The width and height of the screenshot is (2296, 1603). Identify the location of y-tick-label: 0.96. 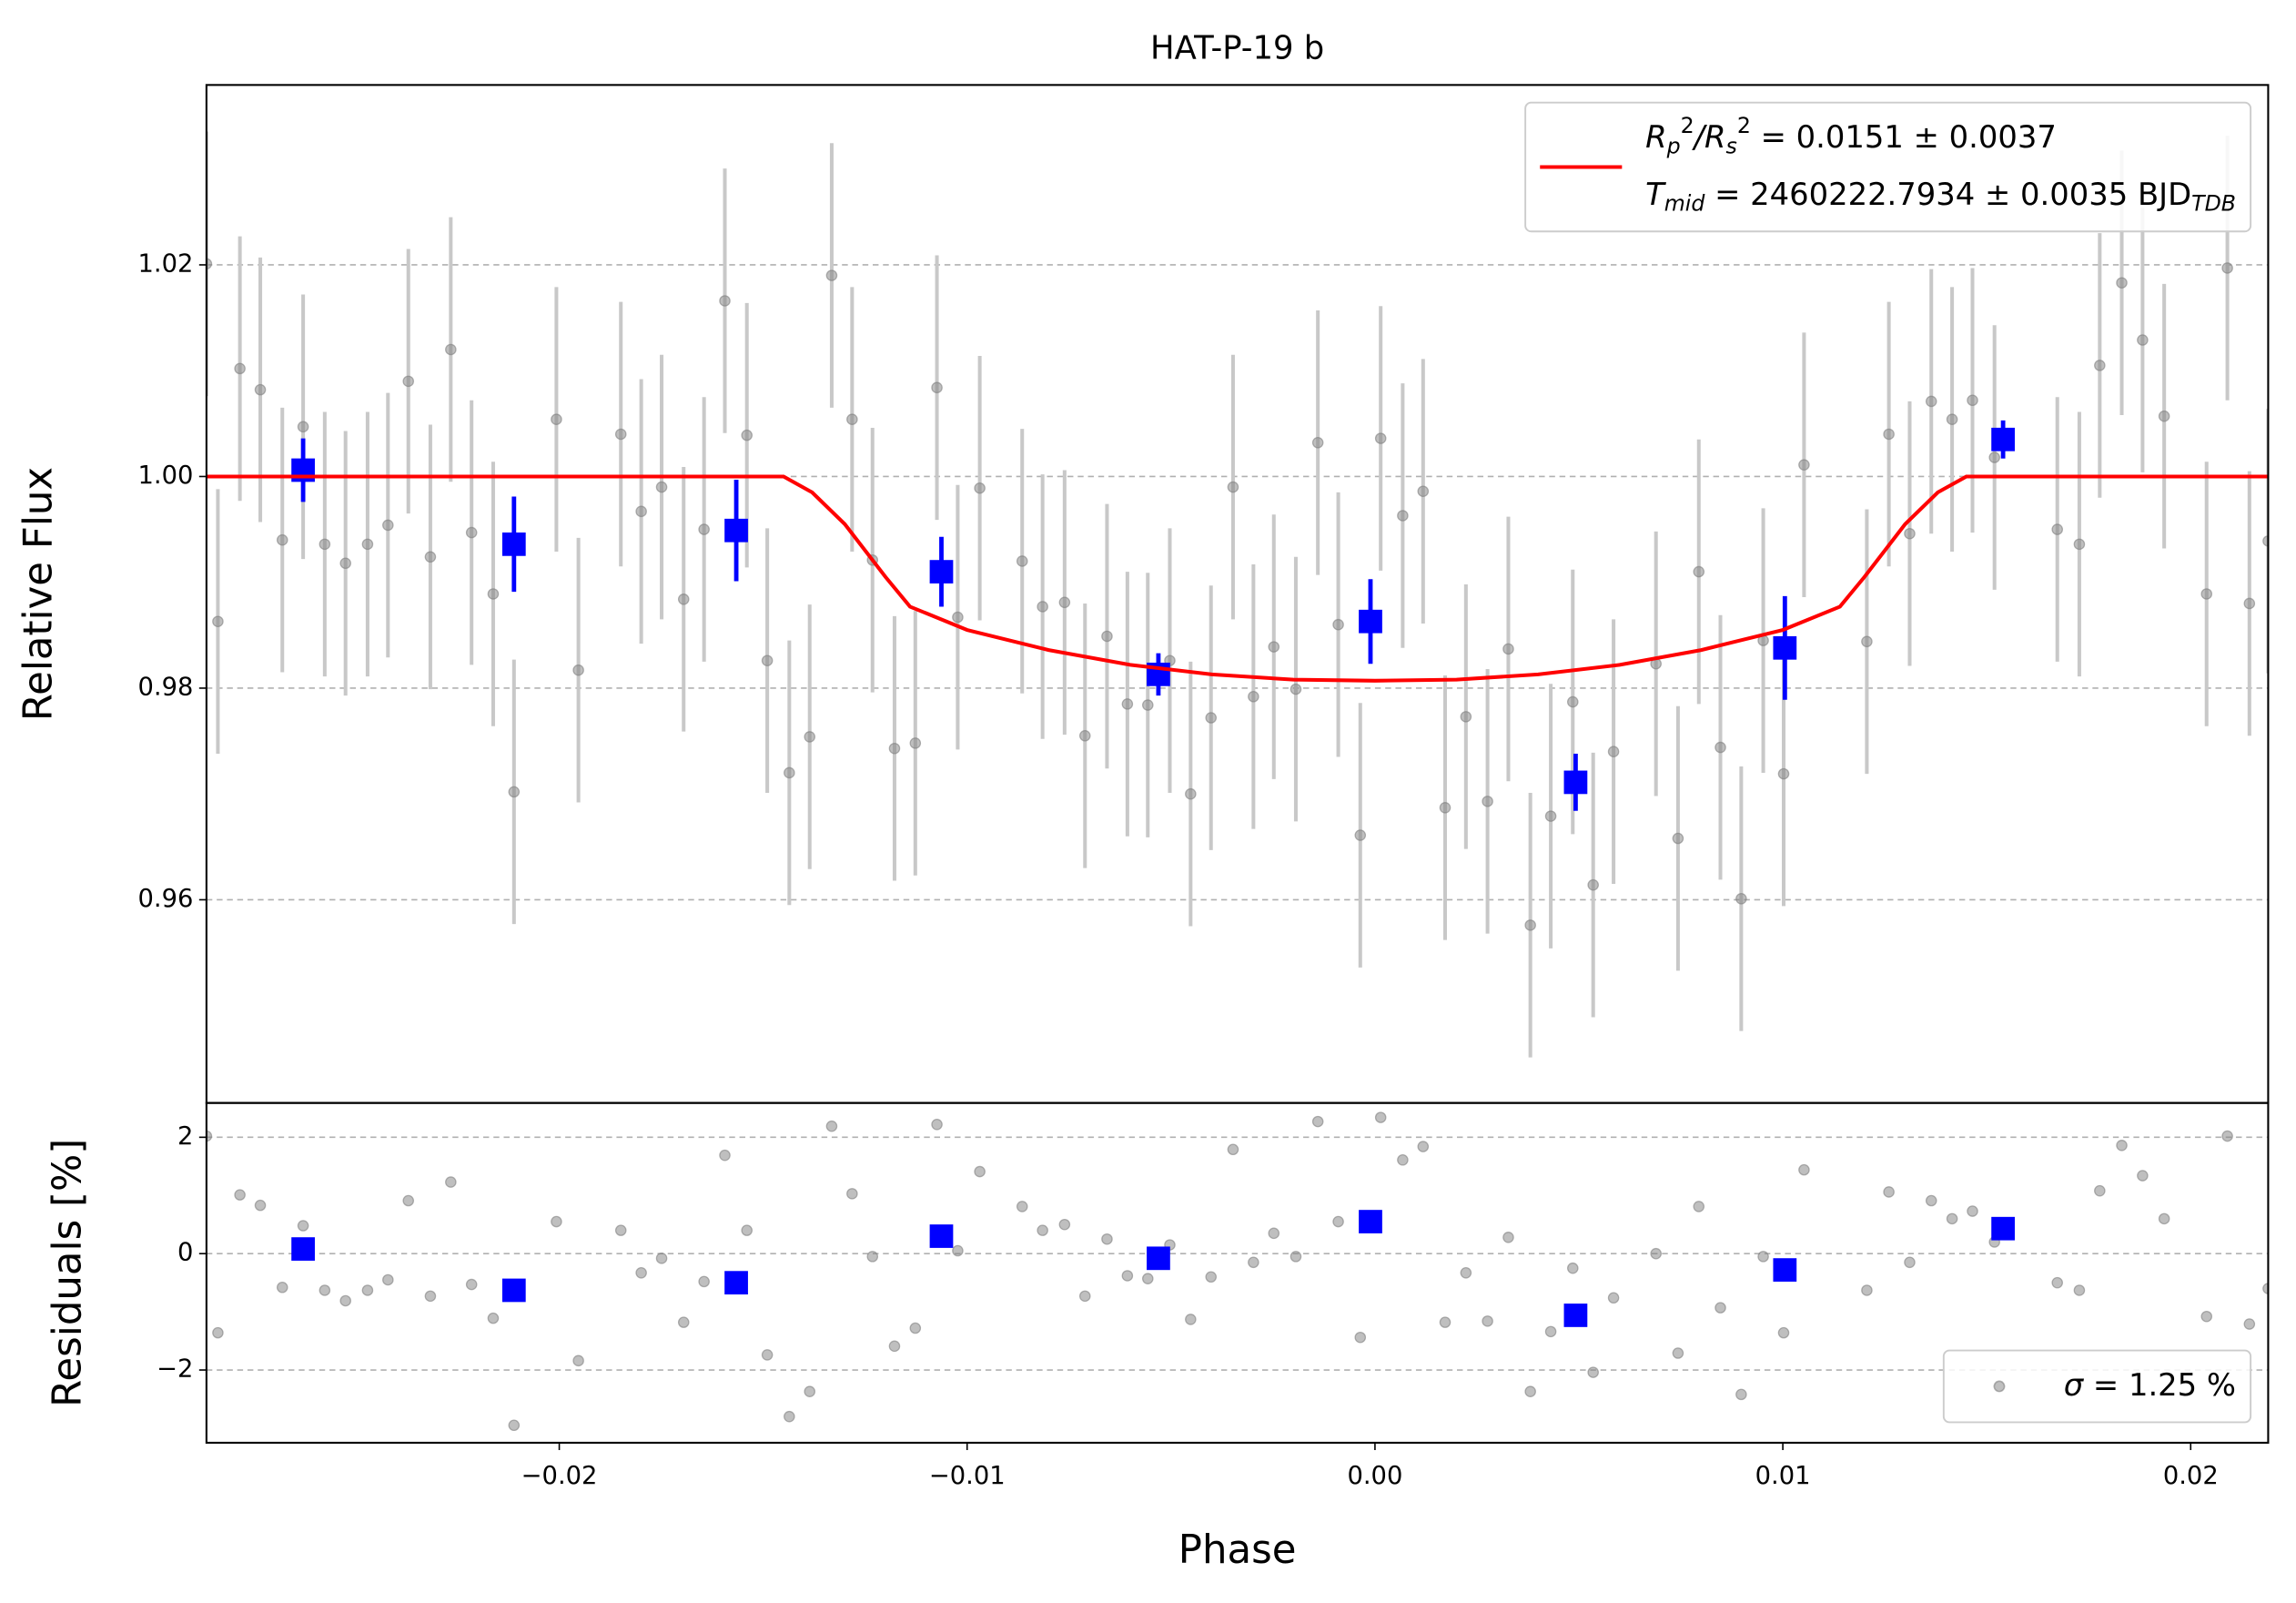
(166, 899).